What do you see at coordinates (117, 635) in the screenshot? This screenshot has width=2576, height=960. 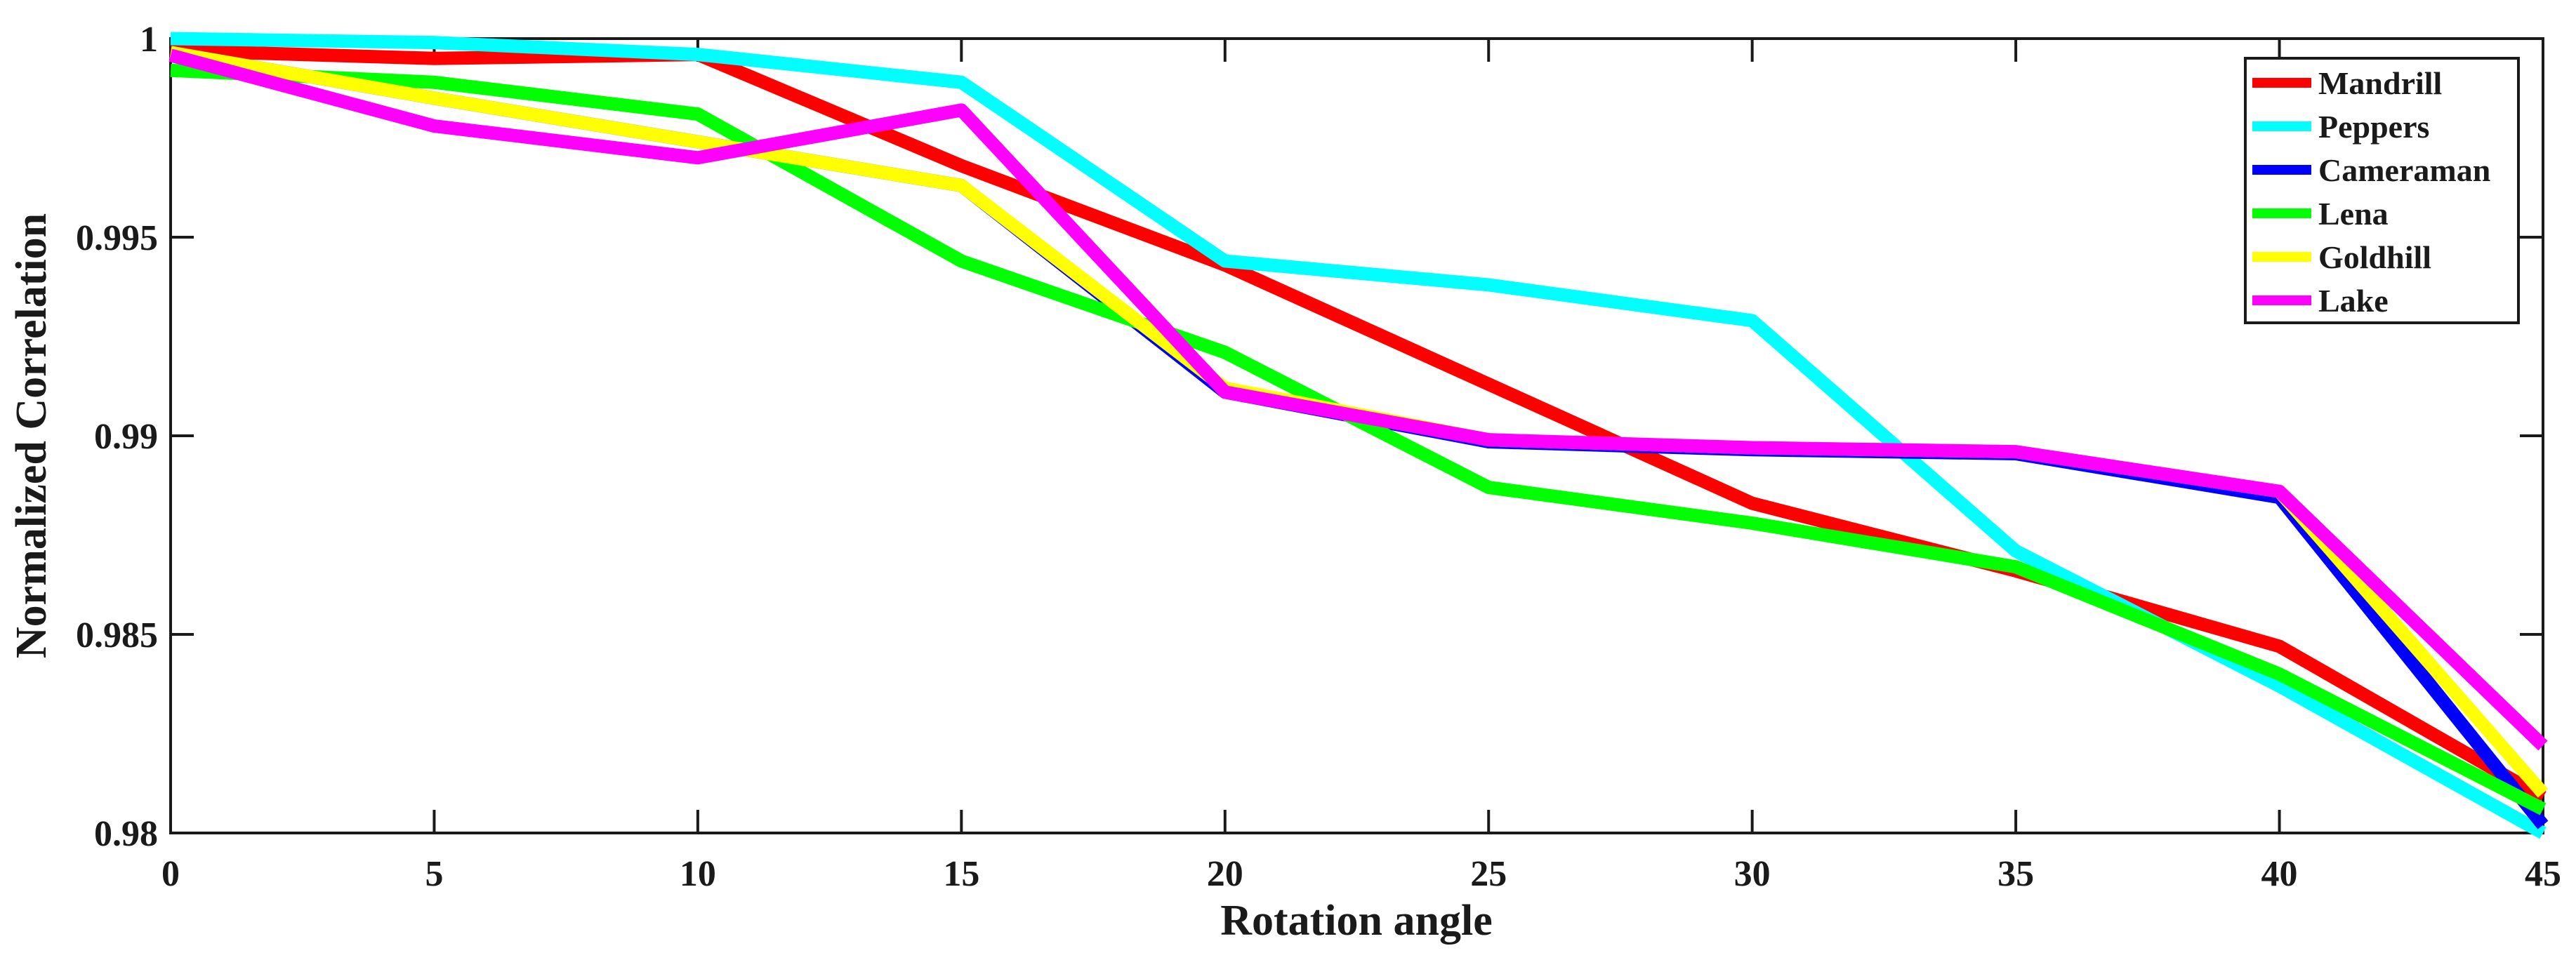 I see `y-tick-label: 0.985` at bounding box center [117, 635].